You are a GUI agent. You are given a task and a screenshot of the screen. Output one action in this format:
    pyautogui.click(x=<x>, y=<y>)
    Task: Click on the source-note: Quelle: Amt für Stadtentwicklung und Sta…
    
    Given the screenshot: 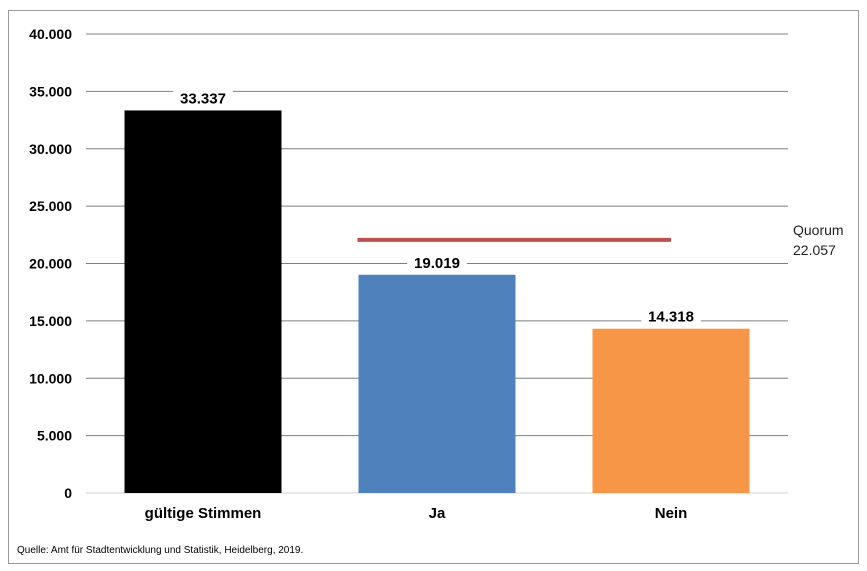 What is the action you would take?
    pyautogui.click(x=160, y=550)
    